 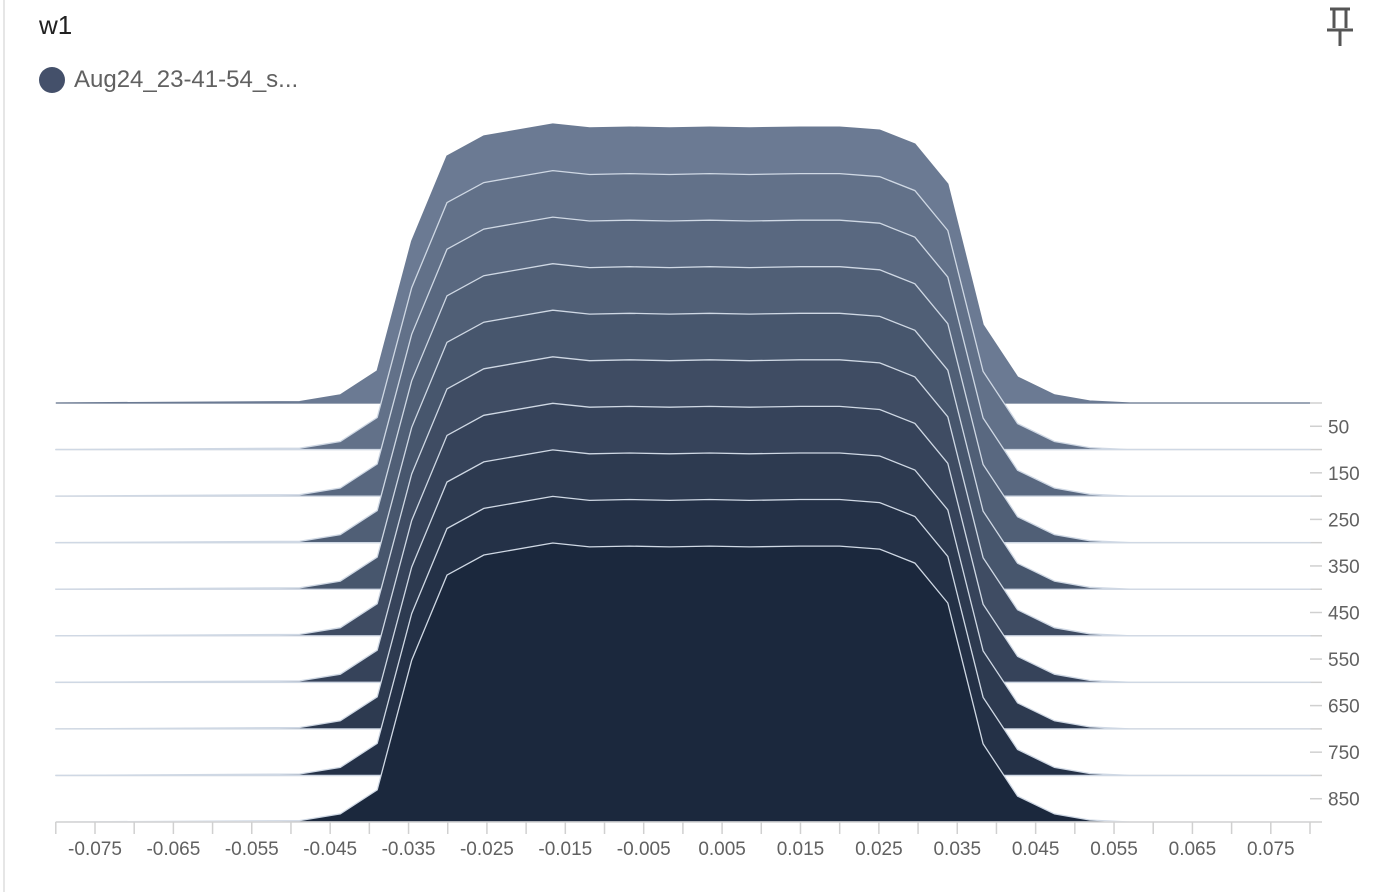 What do you see at coordinates (252, 849) in the screenshot?
I see `x-tick-label: -0.055` at bounding box center [252, 849].